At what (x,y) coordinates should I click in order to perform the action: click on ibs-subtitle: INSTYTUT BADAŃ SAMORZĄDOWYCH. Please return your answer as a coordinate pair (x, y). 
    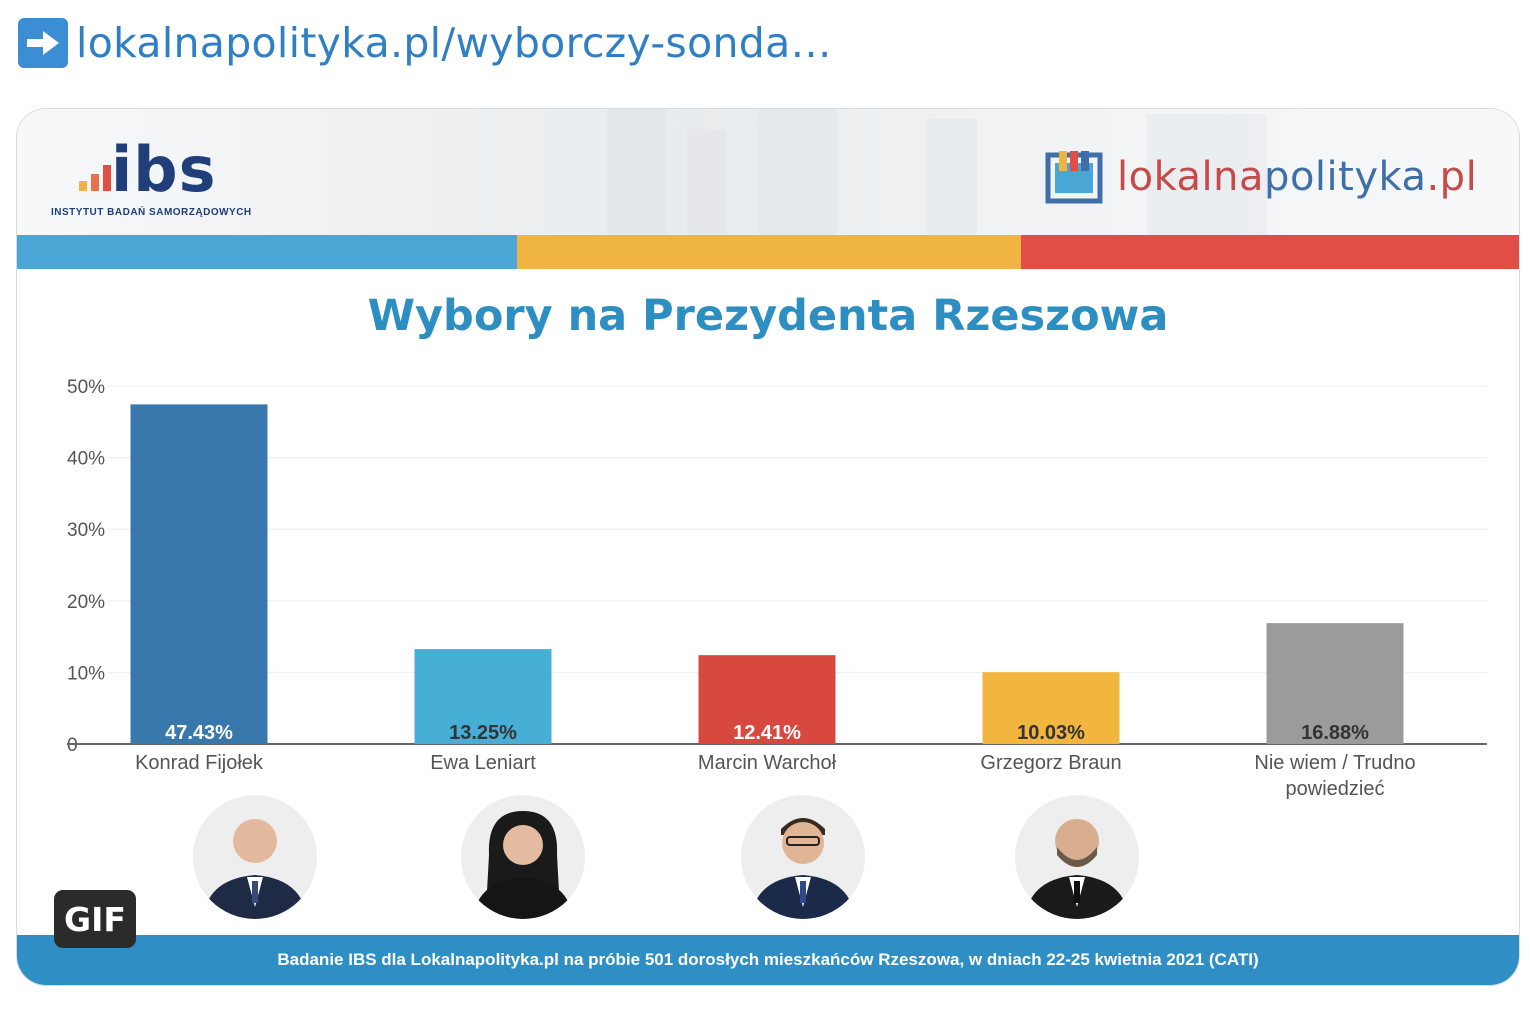
    Looking at the image, I should click on (151, 212).